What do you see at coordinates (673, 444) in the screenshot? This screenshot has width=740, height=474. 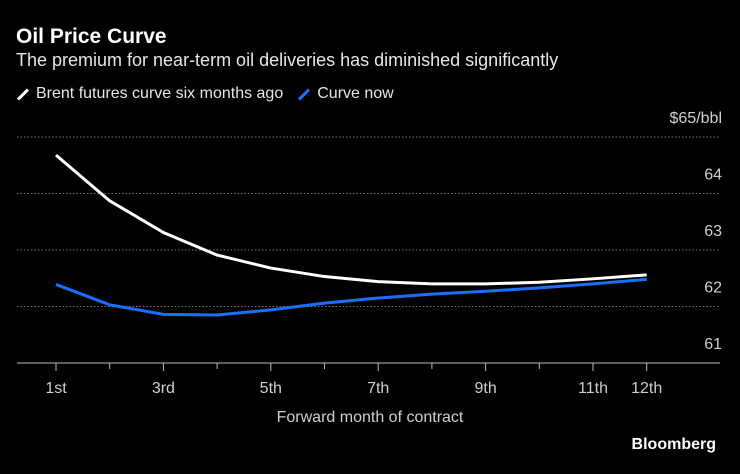 I see `bloomberg-logo: Bloomberg` at bounding box center [673, 444].